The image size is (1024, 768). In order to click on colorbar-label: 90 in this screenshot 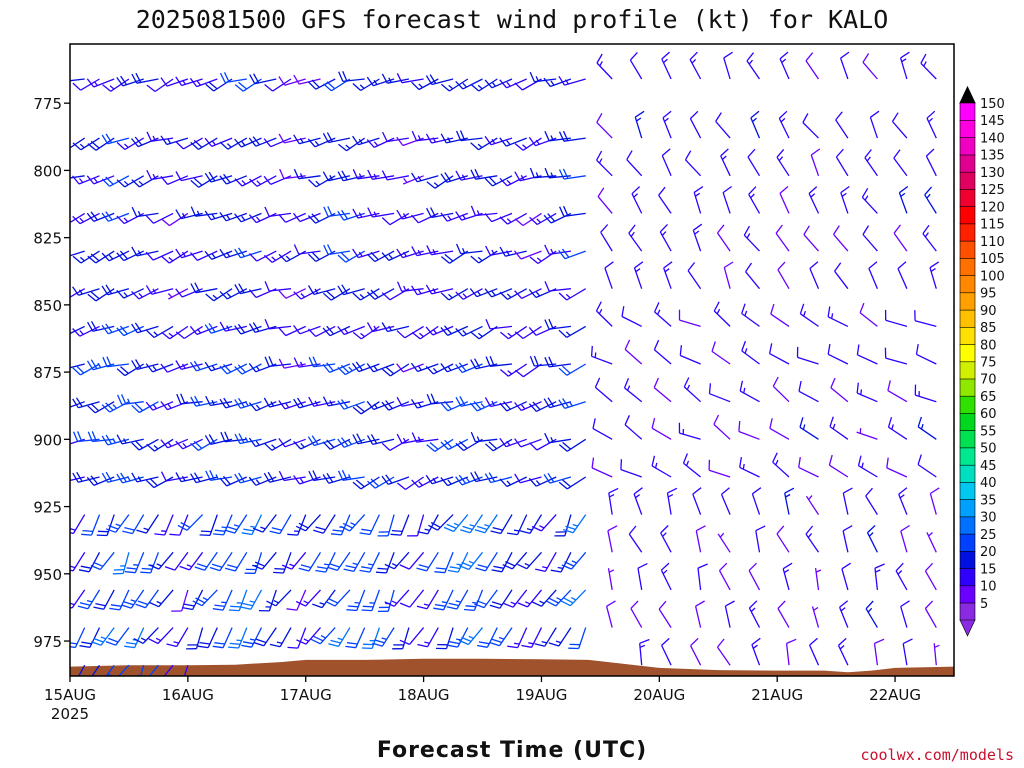, I will do `click(988, 311)`.